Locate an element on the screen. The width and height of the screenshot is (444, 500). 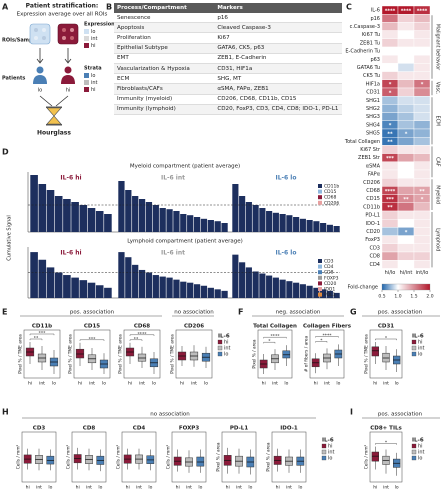
row-label: Total Collagen is located at coordinates (362, 142).